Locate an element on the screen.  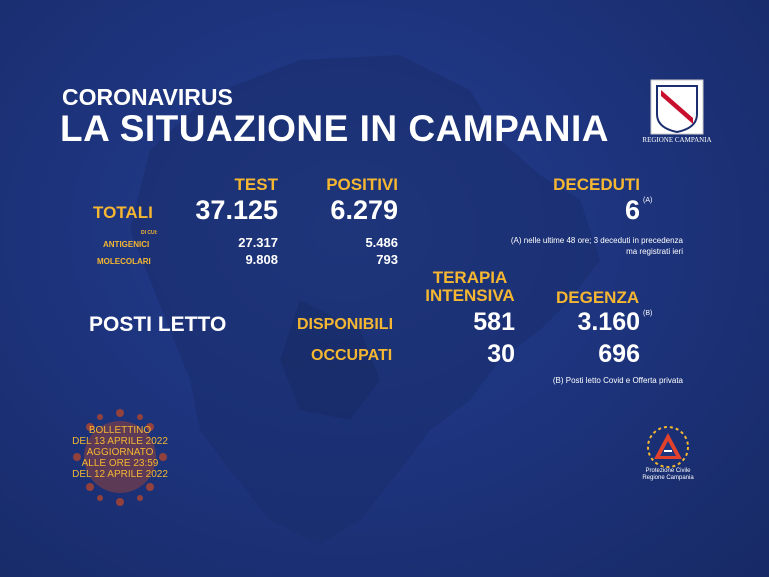
protezione-civile-text: Protezione Civile Regione Campania is located at coordinates (668, 475).